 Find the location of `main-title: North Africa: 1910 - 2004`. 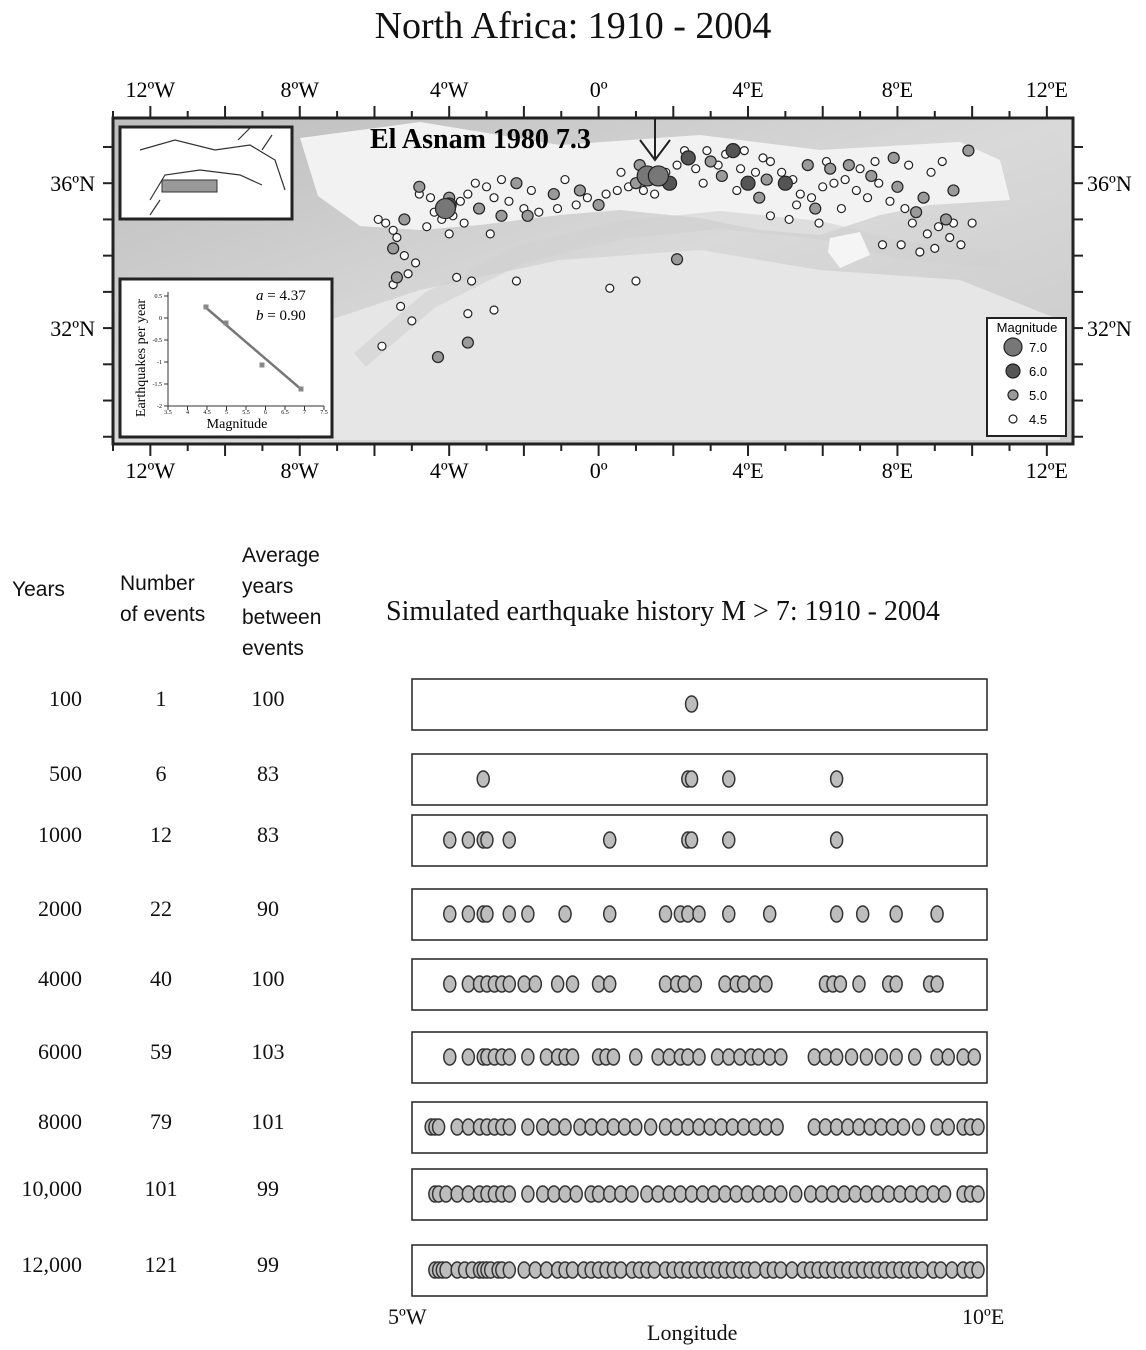

main-title: North Africa: 1910 - 2004 is located at coordinates (573, 26).